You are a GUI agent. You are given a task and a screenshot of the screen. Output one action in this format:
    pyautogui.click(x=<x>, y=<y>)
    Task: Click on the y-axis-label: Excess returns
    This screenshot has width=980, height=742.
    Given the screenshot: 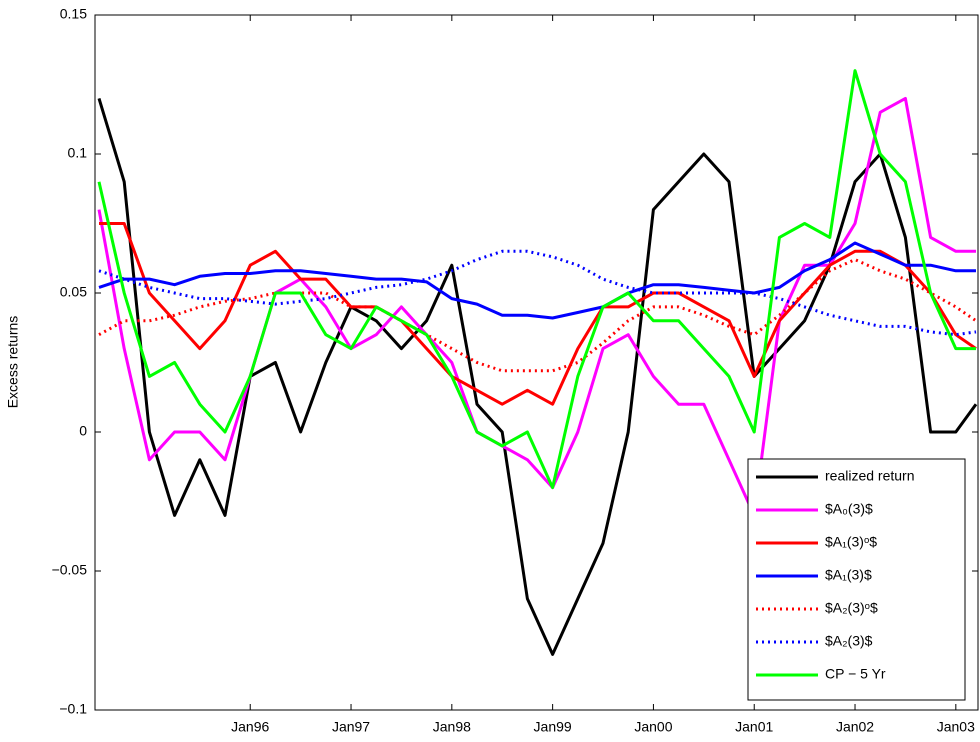 What is the action you would take?
    pyautogui.click(x=13, y=362)
    